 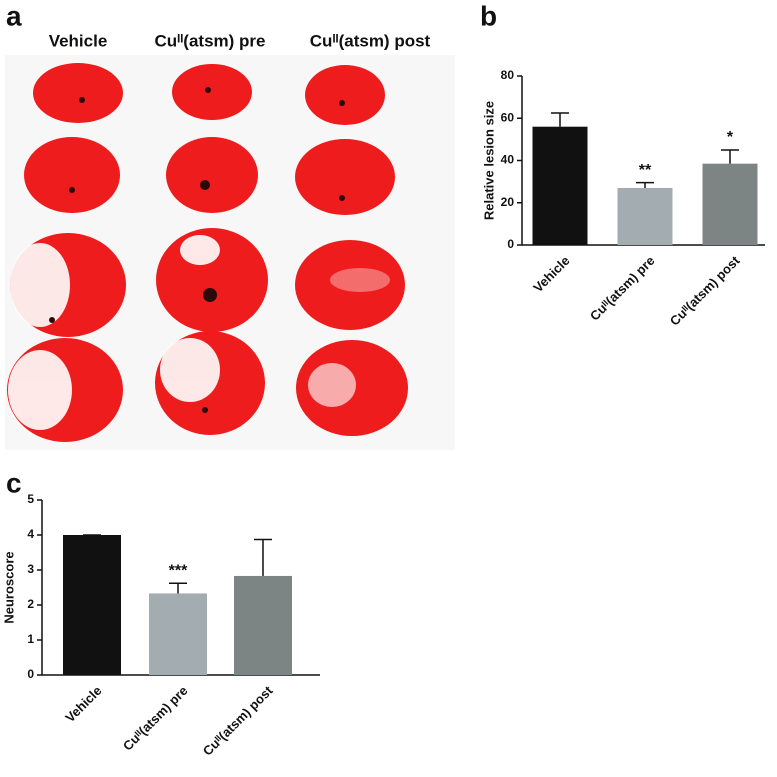 I want to click on y-tick-label: 2, so click(x=30, y=604).